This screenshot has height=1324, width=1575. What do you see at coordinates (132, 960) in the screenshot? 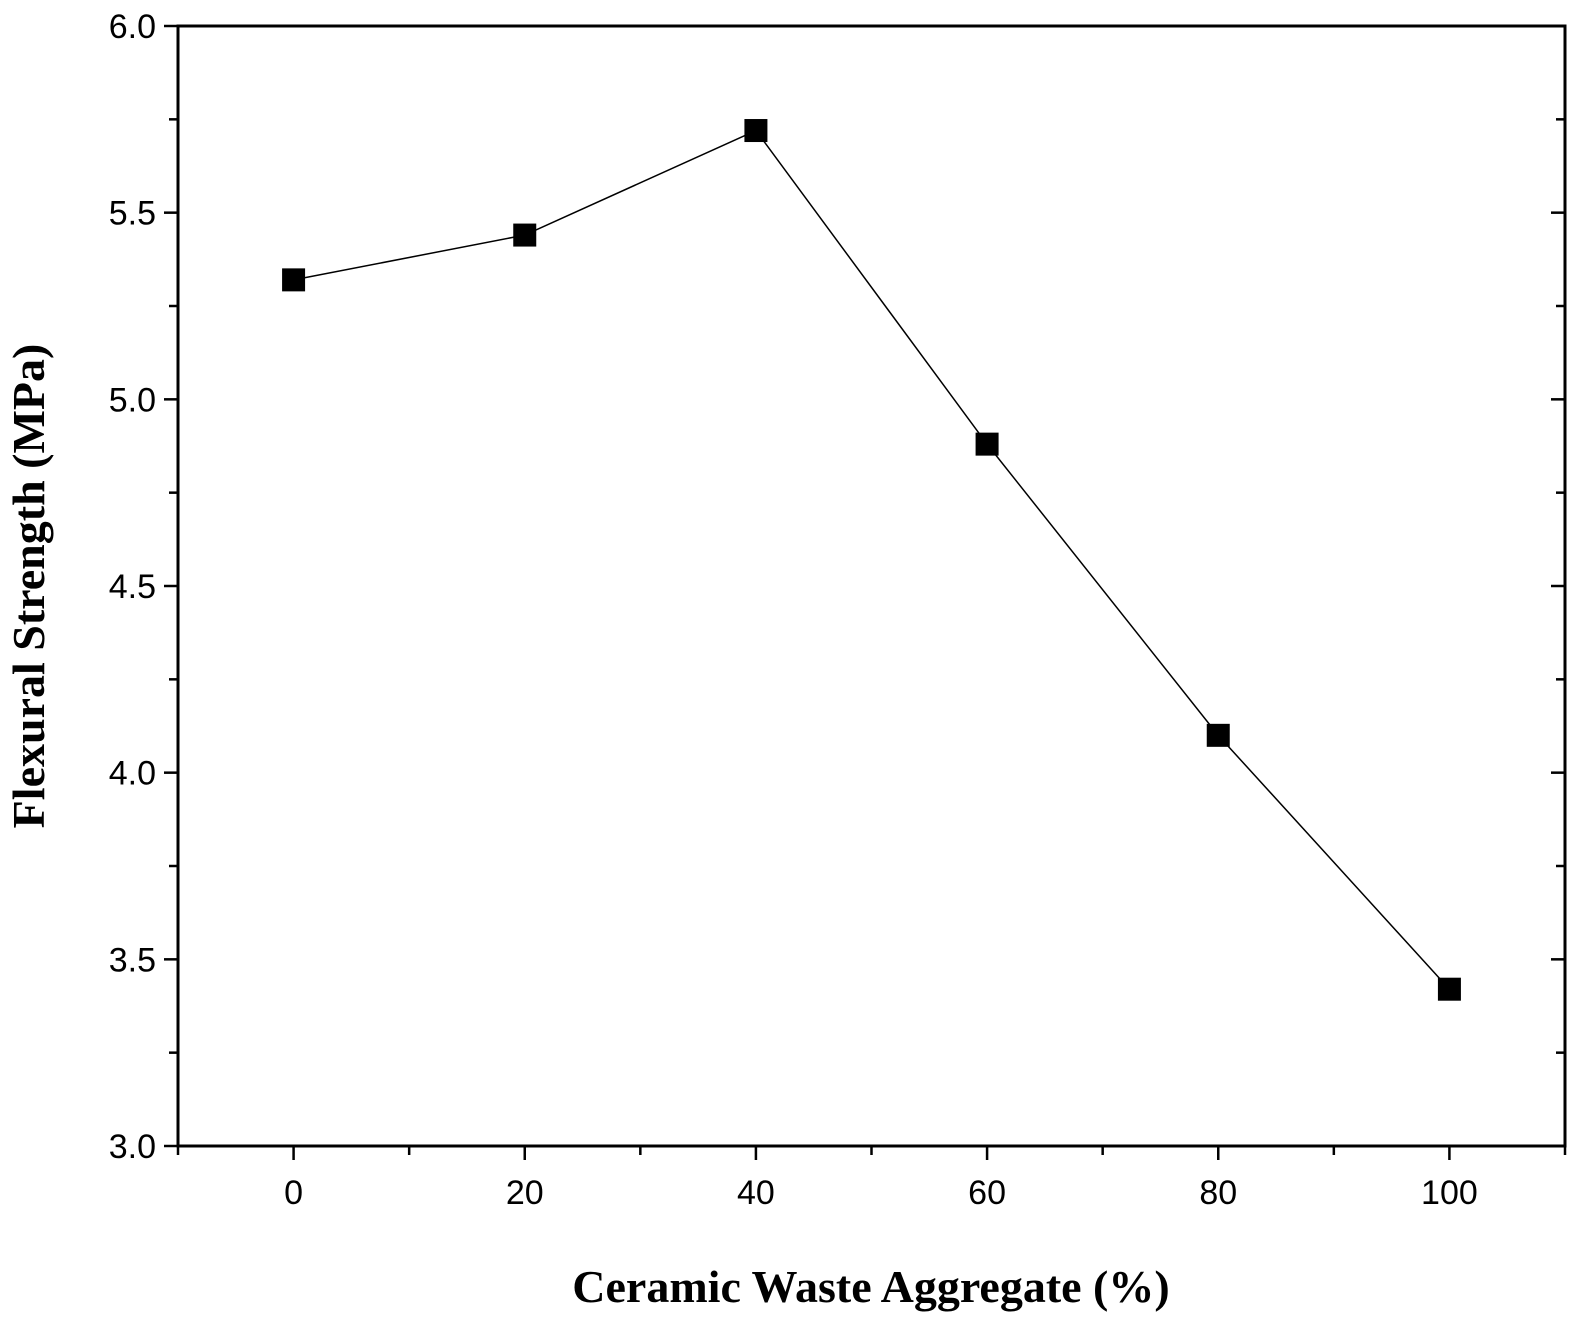
I see `y-tick-label: 3.5` at bounding box center [132, 960].